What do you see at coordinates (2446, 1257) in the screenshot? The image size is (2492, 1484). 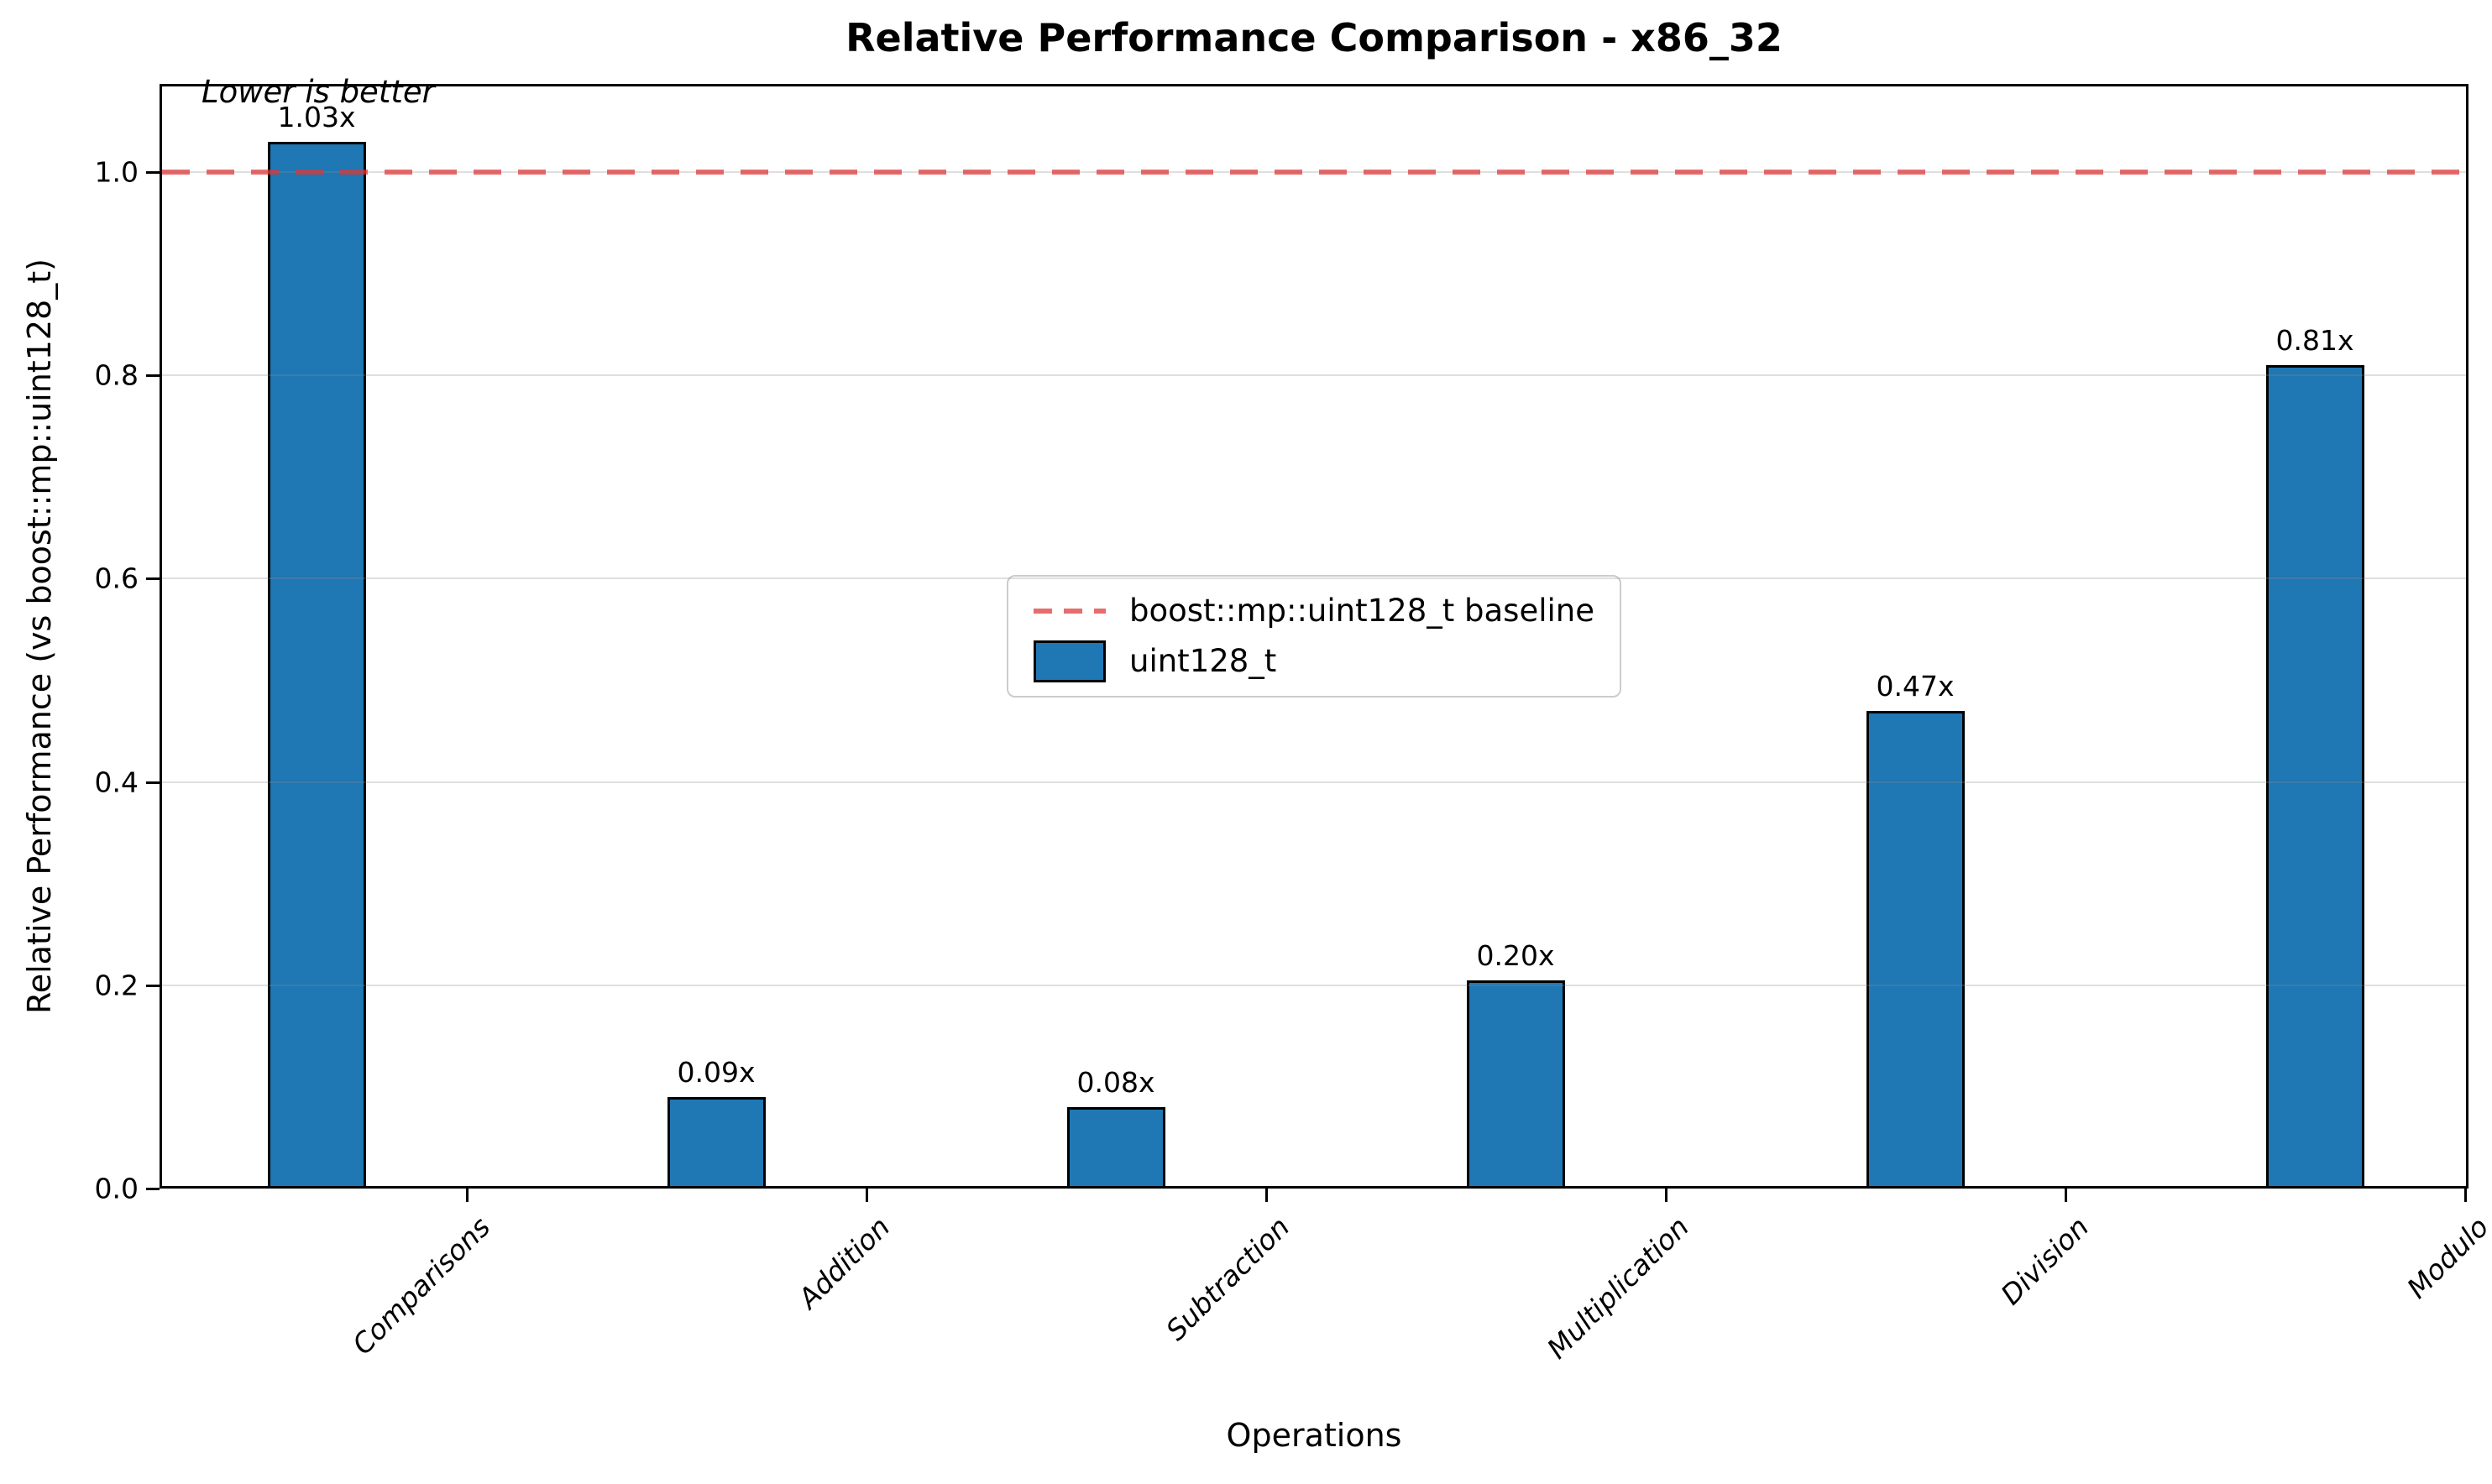 I see `x-tick-label-modulo: Modulo` at bounding box center [2446, 1257].